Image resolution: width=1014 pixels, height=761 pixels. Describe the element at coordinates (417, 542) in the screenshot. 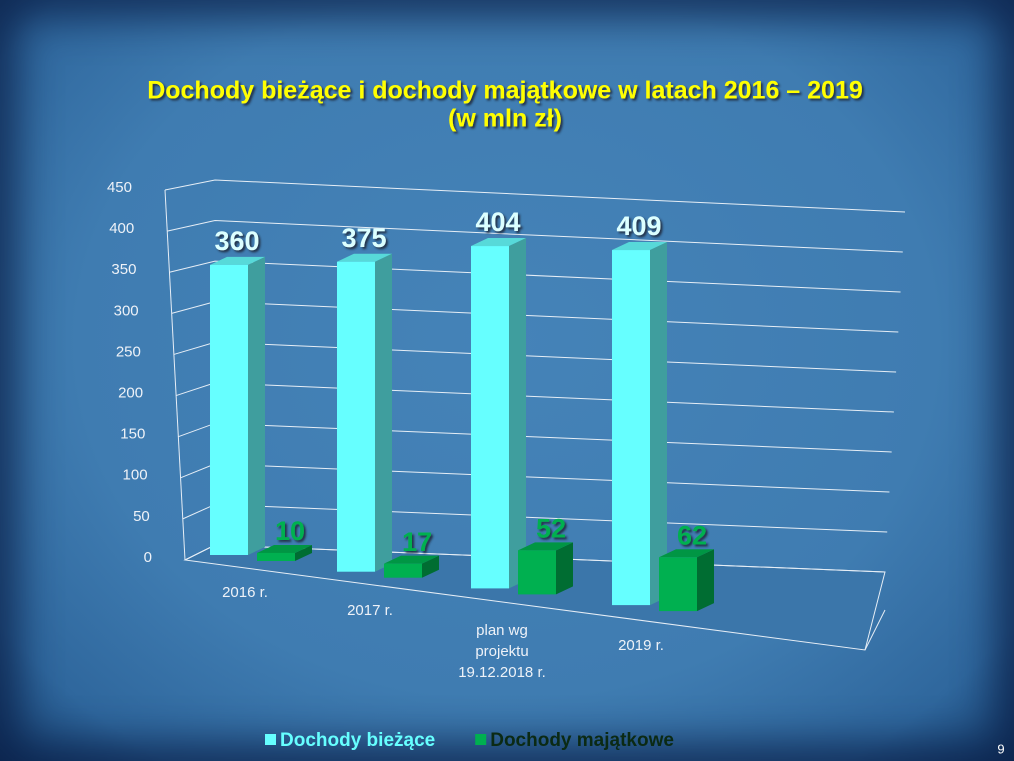

I see `value-label: 17` at that location.